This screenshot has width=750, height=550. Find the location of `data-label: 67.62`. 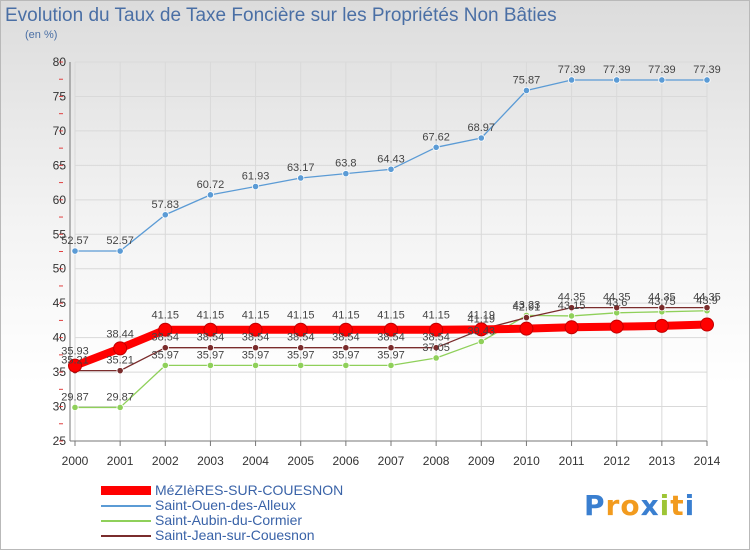

data-label: 67.62 is located at coordinates (436, 137).